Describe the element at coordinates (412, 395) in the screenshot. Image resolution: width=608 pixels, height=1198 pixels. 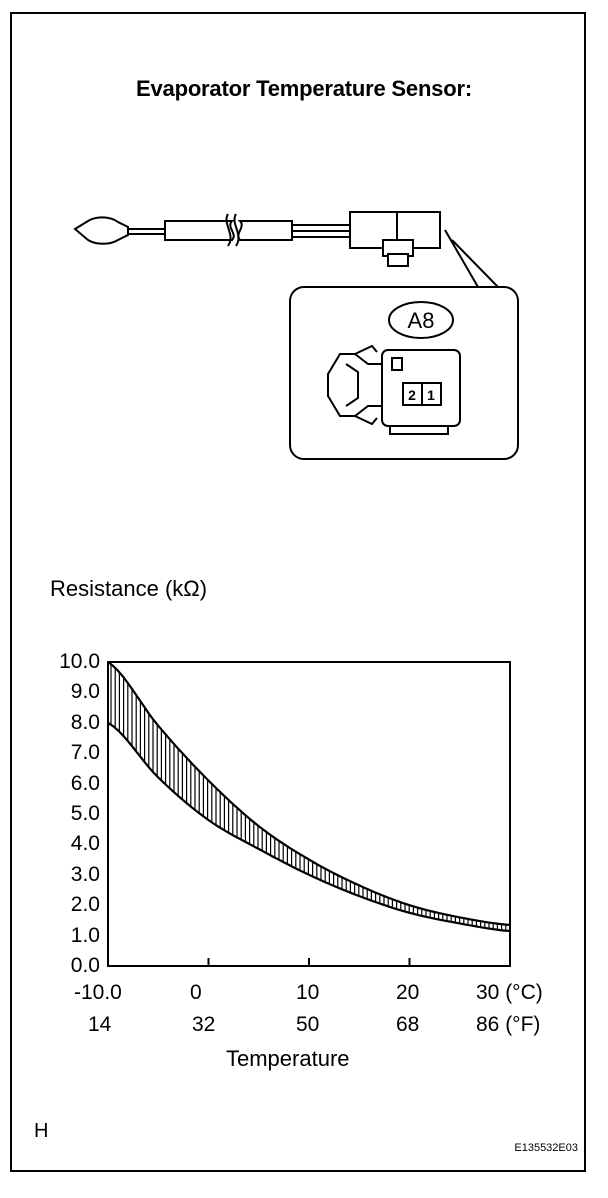
I see `pin-2-label: 2` at that location.